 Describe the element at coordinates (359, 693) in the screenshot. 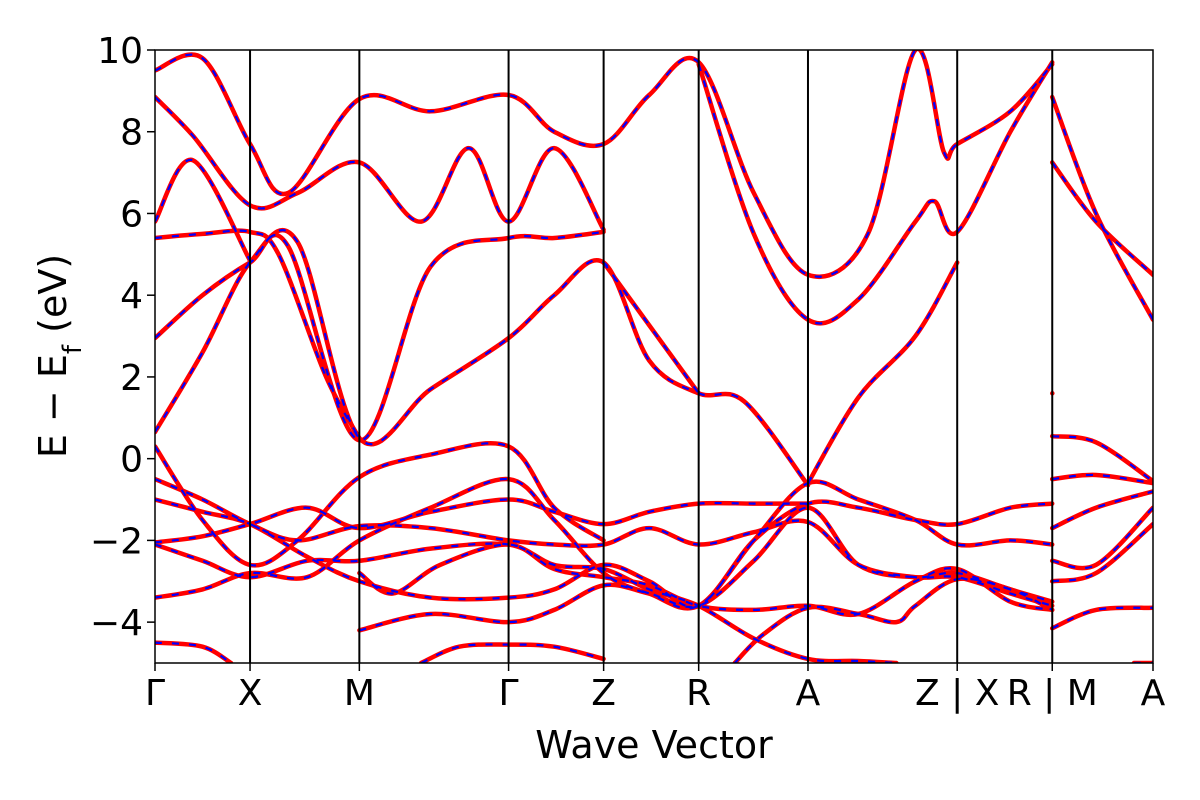

I see `x-tick-label: M` at that location.